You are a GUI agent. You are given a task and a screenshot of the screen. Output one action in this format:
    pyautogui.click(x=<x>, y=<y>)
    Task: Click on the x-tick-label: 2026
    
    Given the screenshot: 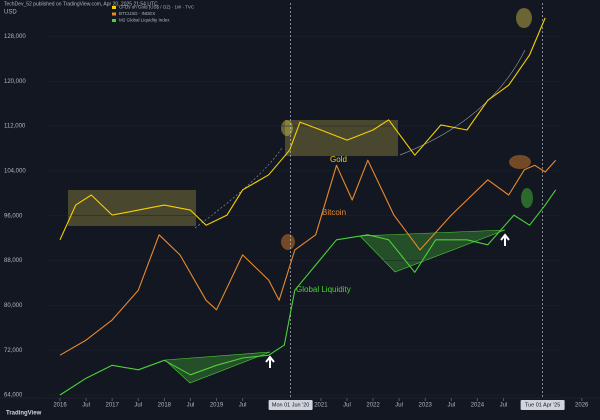 What is the action you would take?
    pyautogui.click(x=582, y=406)
    